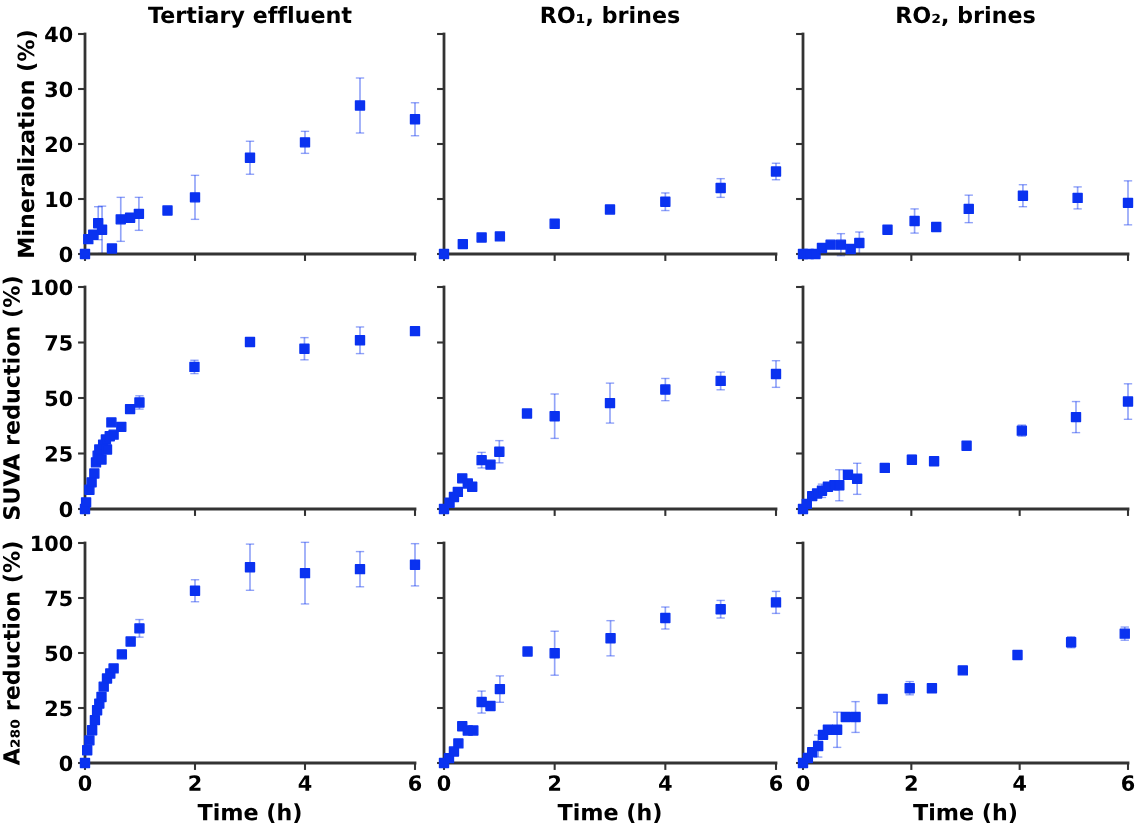 This screenshot has width=1137, height=829. Describe the element at coordinates (966, 16) in the screenshot. I see `chart-title: RO₂, brines` at that location.